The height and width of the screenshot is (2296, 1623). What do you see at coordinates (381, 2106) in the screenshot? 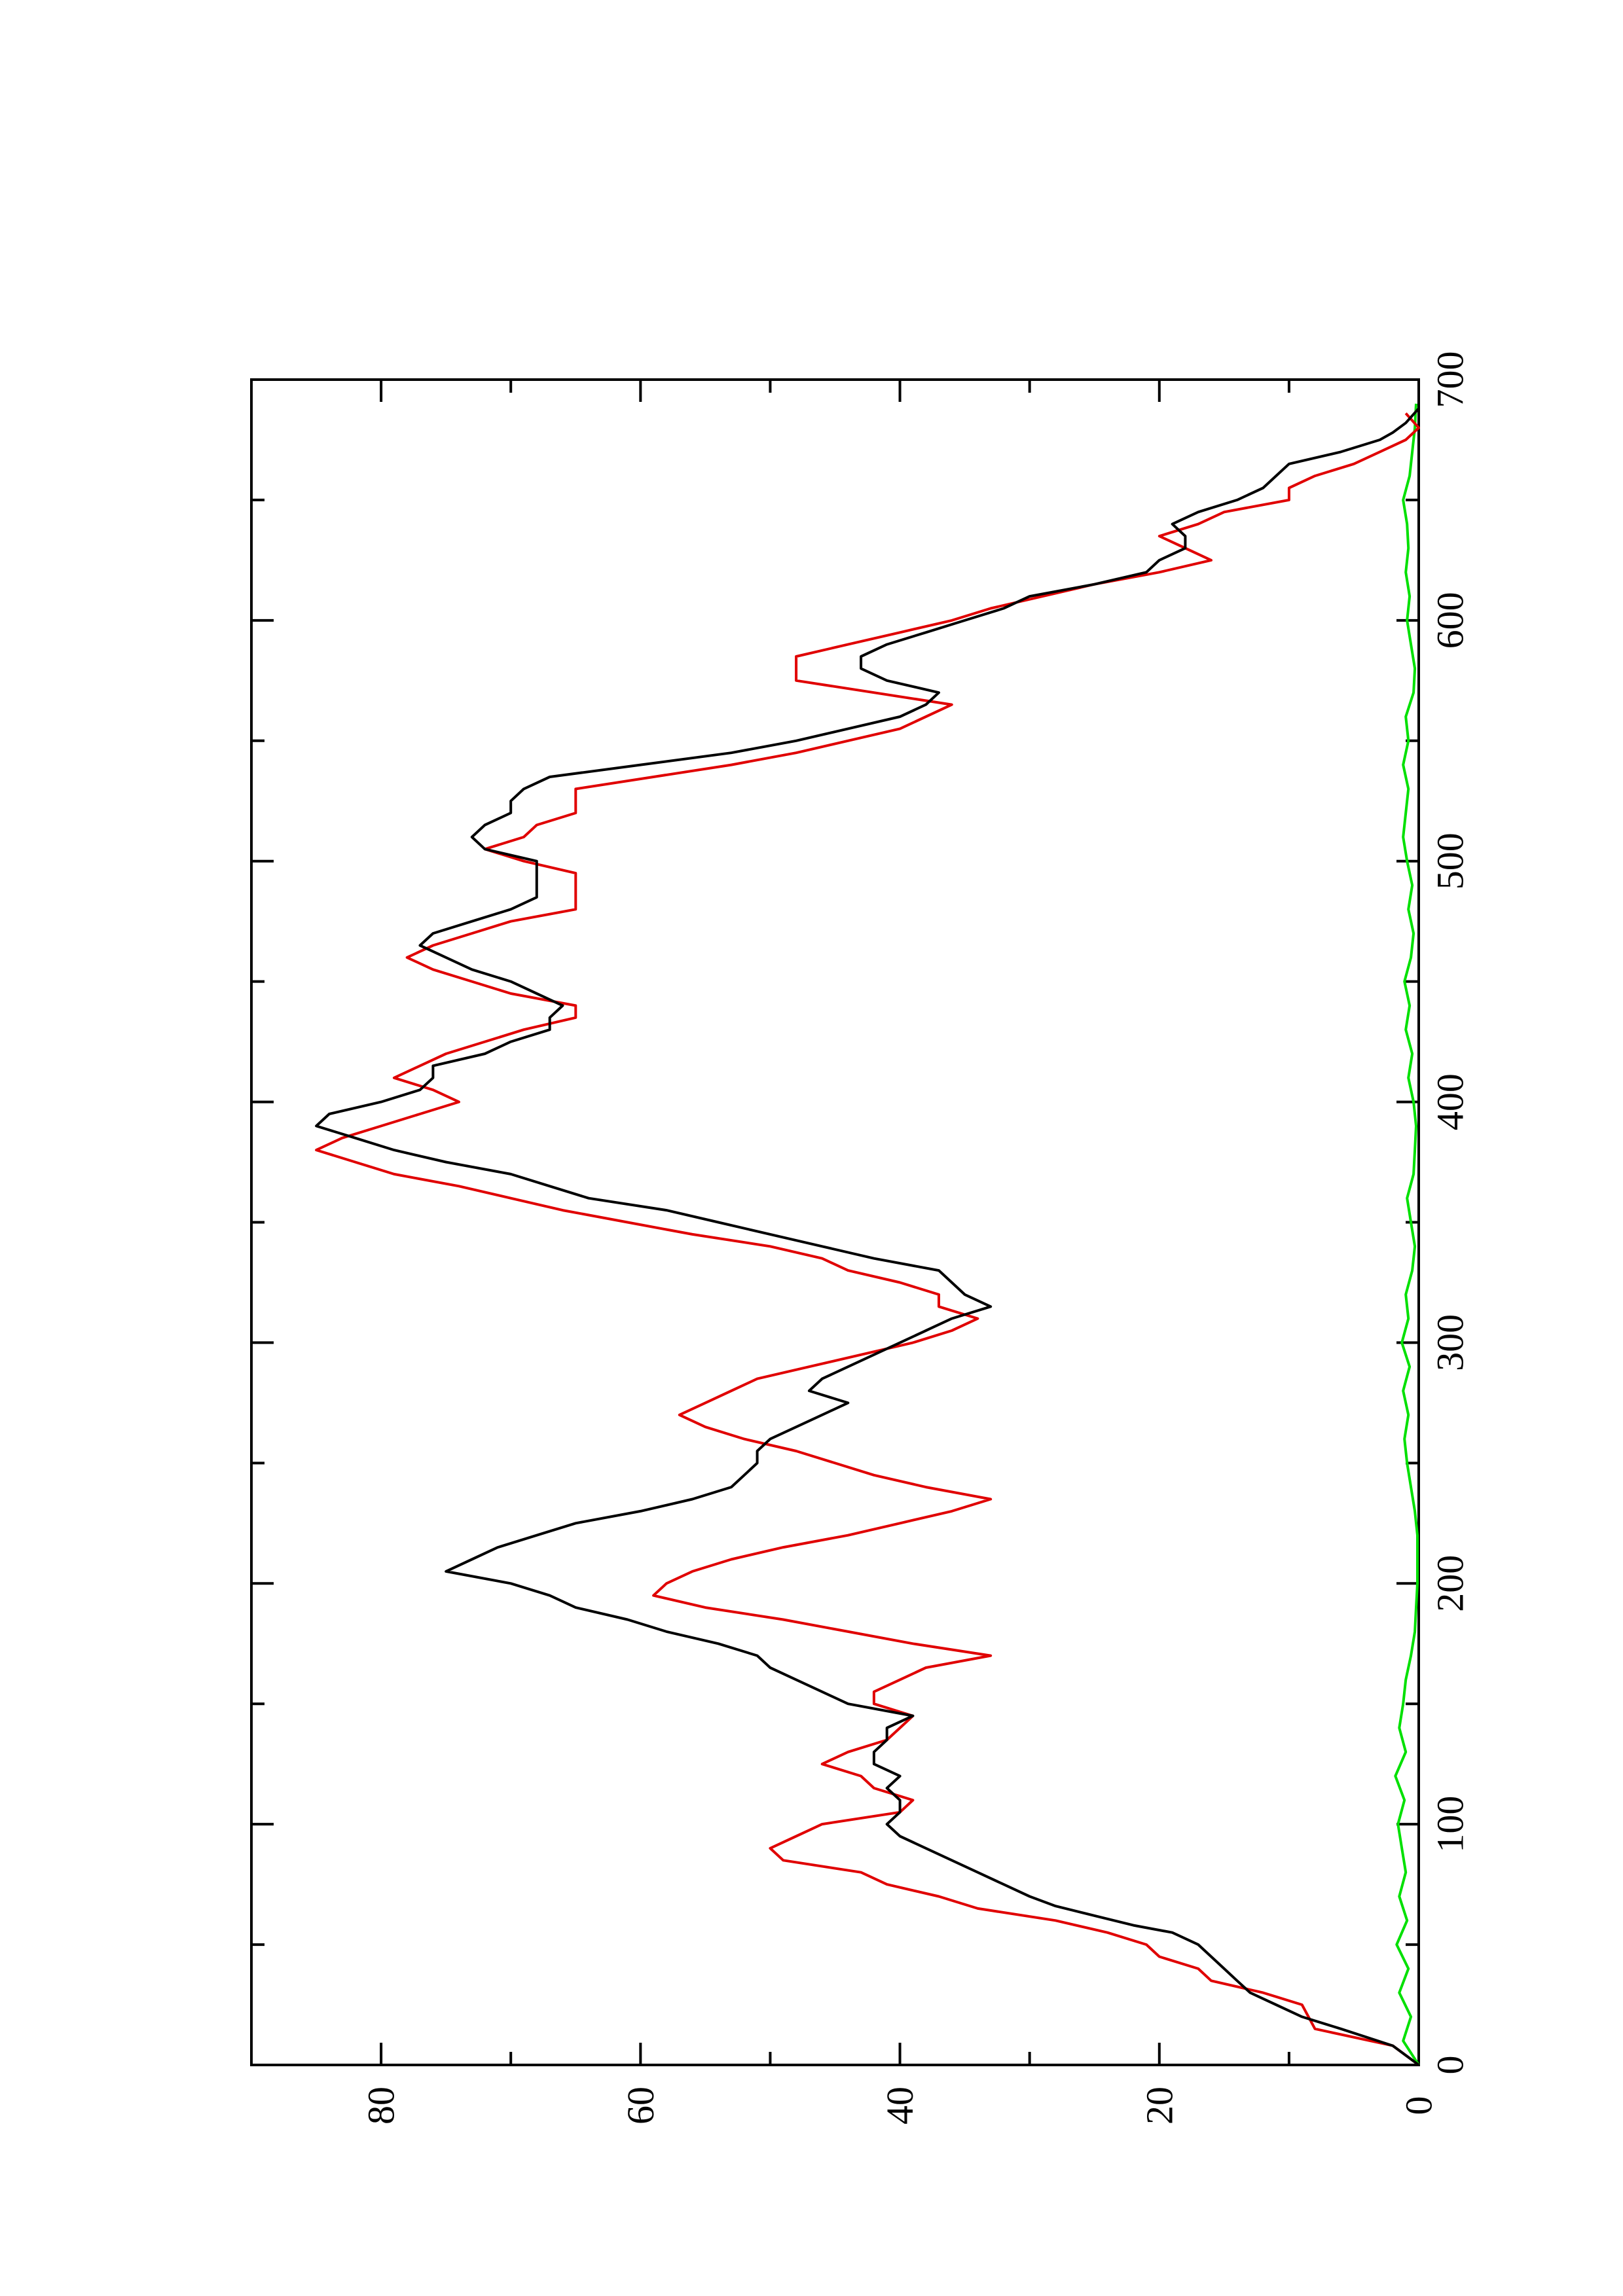
I see `y-tick-label: 80` at bounding box center [381, 2106].